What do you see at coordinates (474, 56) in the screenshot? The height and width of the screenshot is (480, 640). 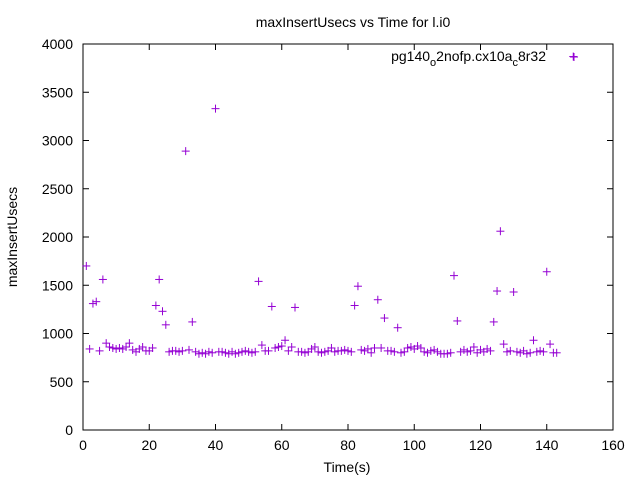 I see `legend-segment: 2nofp.cx10a` at bounding box center [474, 56].